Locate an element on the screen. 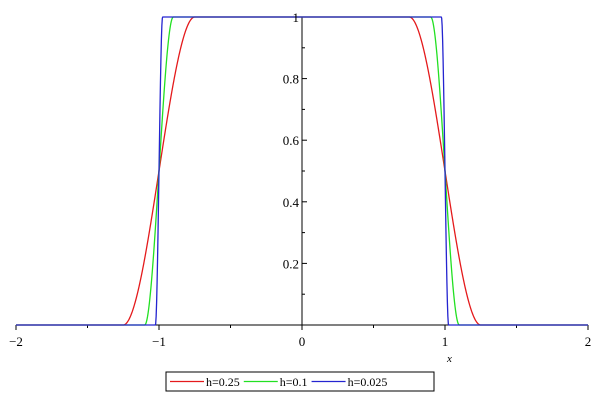 The image size is (600, 400). legend-box is located at coordinates (300, 381).